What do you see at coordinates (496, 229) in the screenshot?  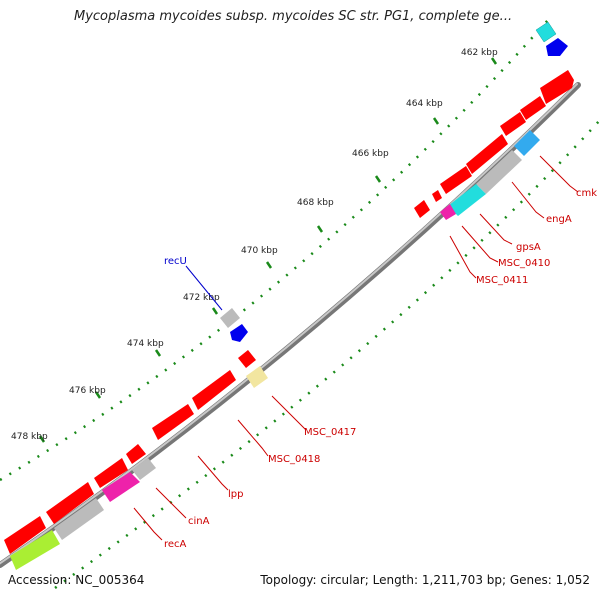 I see `leader-gpsA` at bounding box center [496, 229].